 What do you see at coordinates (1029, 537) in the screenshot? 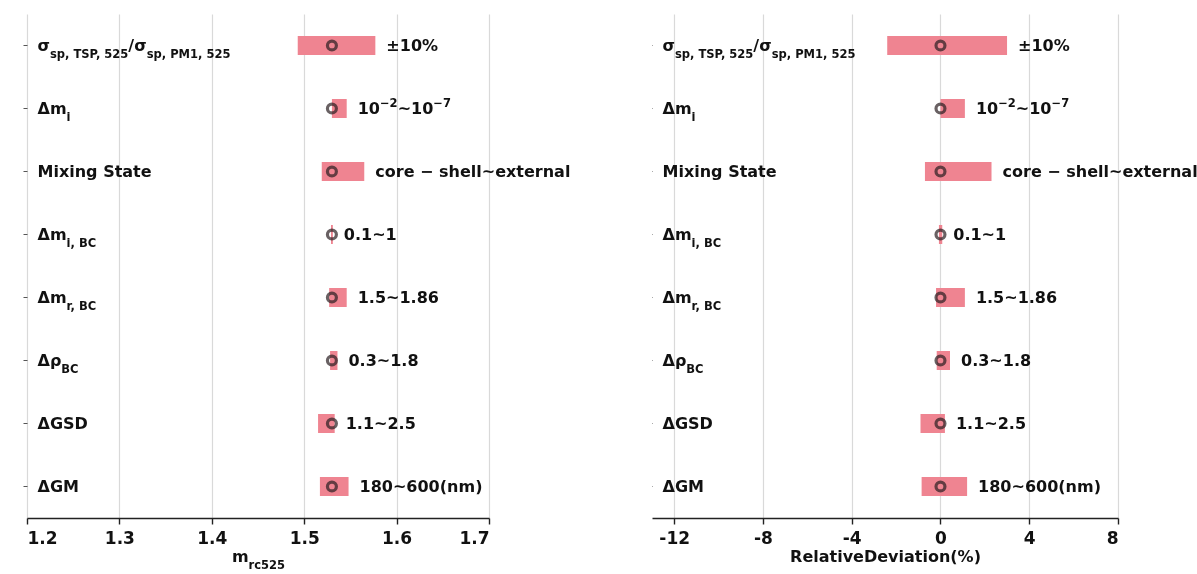
I see `x-tick-label: 4` at bounding box center [1029, 537].